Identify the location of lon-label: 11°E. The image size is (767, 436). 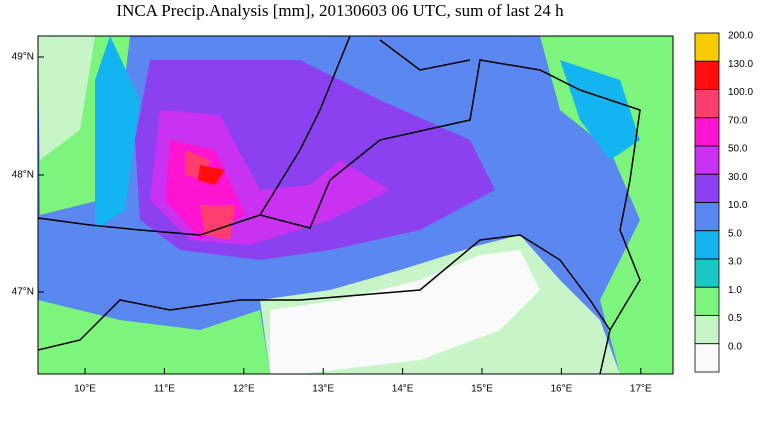
(164, 389).